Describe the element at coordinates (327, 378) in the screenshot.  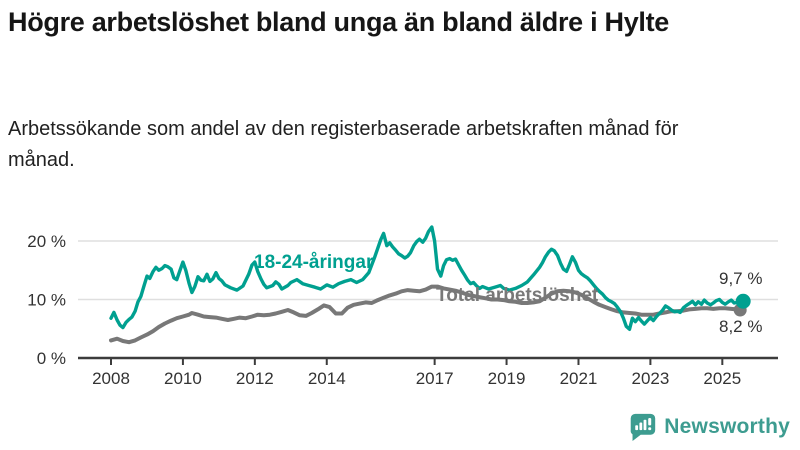
I see `x-tick-label: 2014` at that location.